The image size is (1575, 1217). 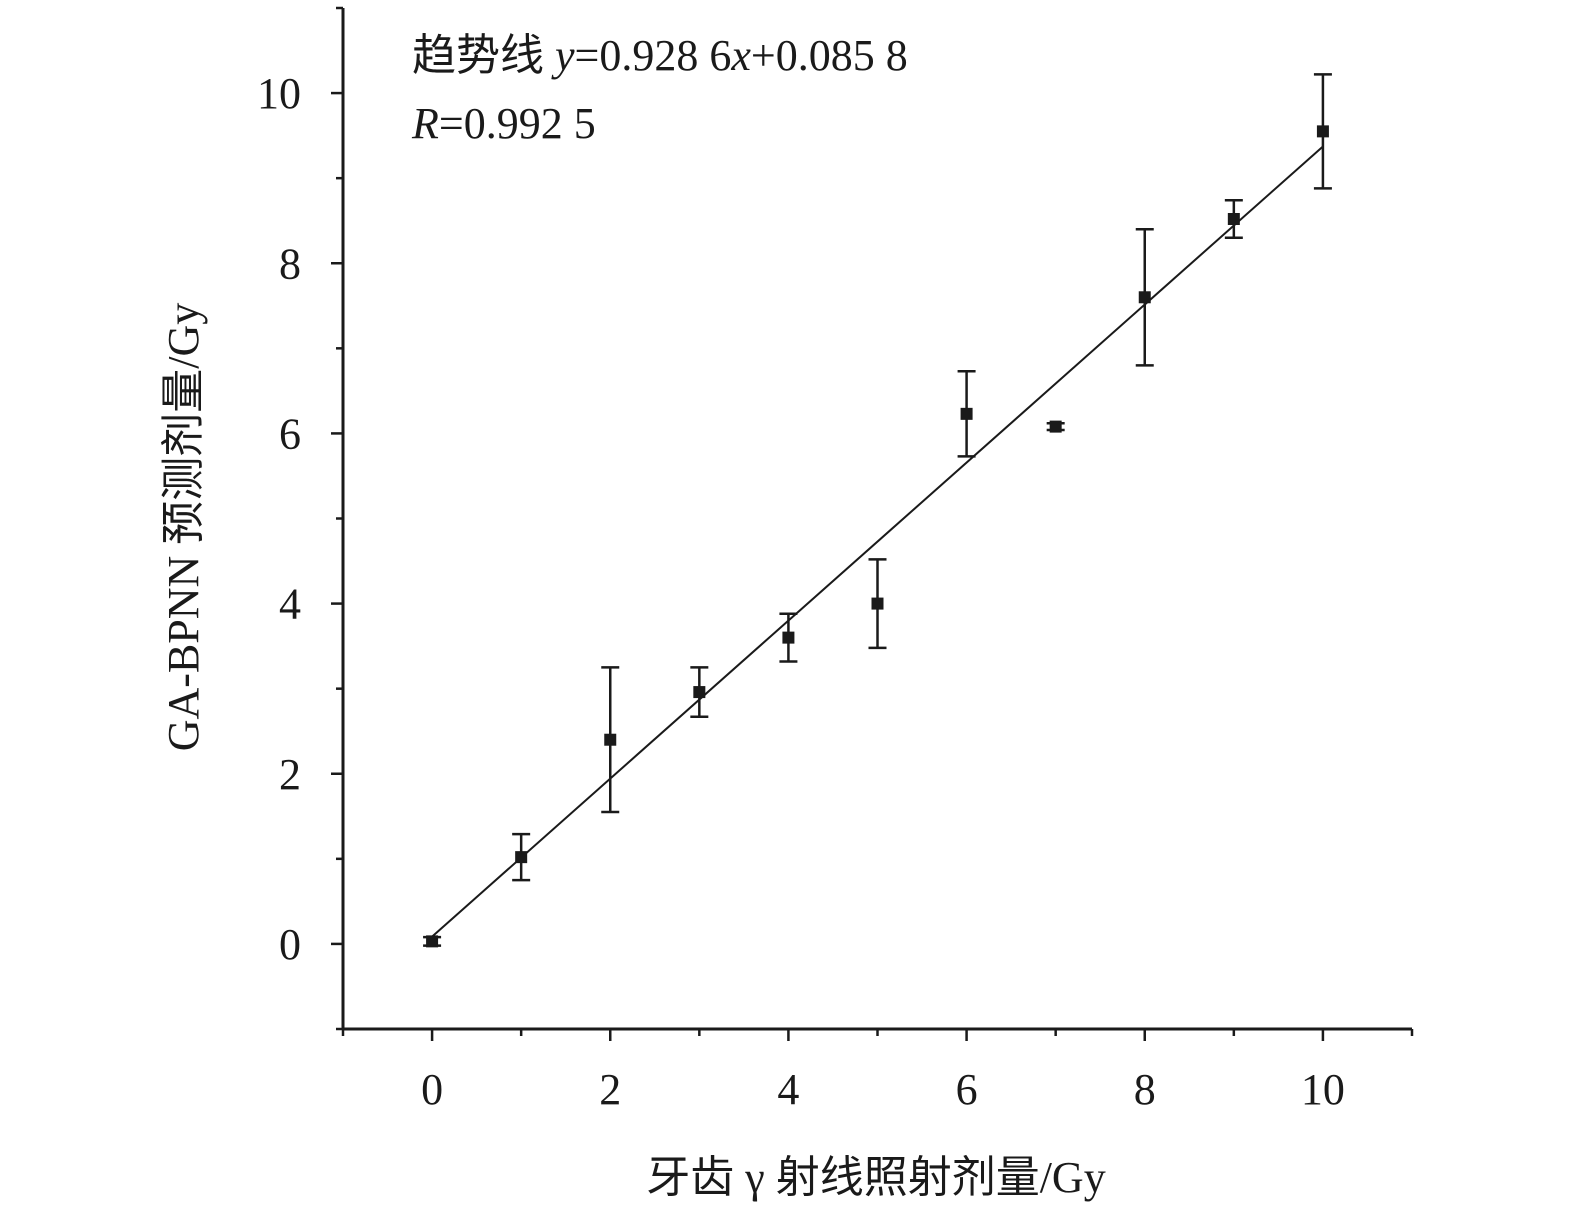 I want to click on y-tick-label: 6, so click(x=290, y=433).